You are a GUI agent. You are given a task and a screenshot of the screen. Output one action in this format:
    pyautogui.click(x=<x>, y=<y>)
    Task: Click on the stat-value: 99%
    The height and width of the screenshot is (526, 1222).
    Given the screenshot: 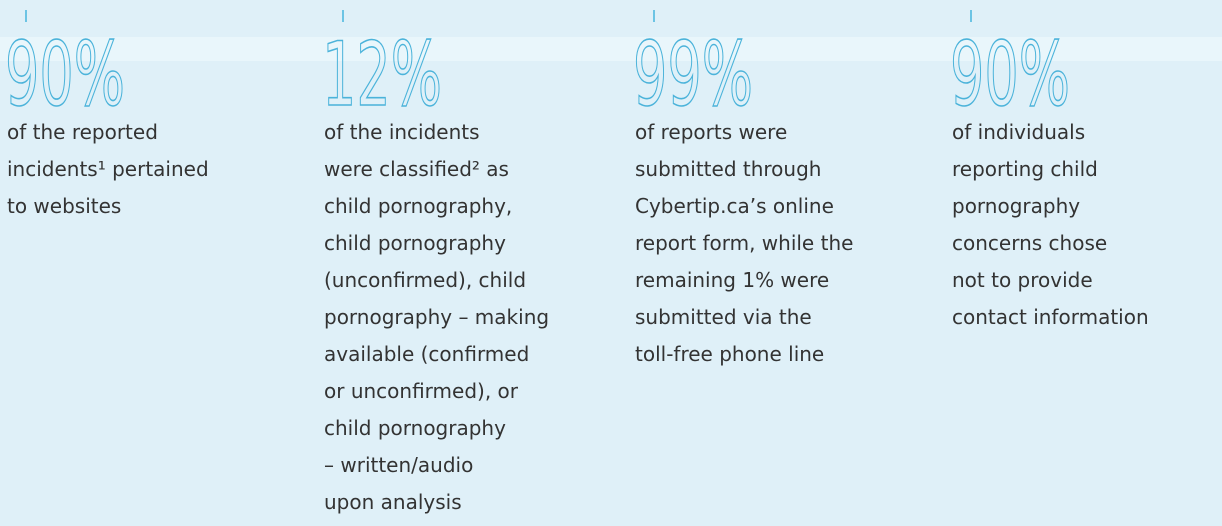 What is the action you would take?
    pyautogui.click(x=693, y=74)
    